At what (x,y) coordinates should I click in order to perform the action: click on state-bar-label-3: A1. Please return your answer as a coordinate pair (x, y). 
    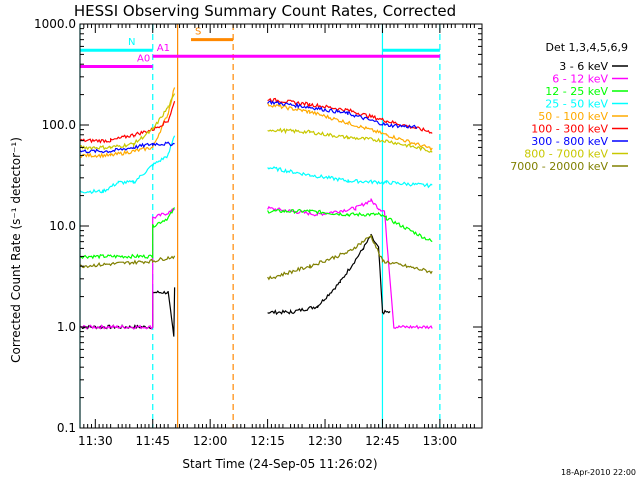
    Looking at the image, I should click on (163, 48).